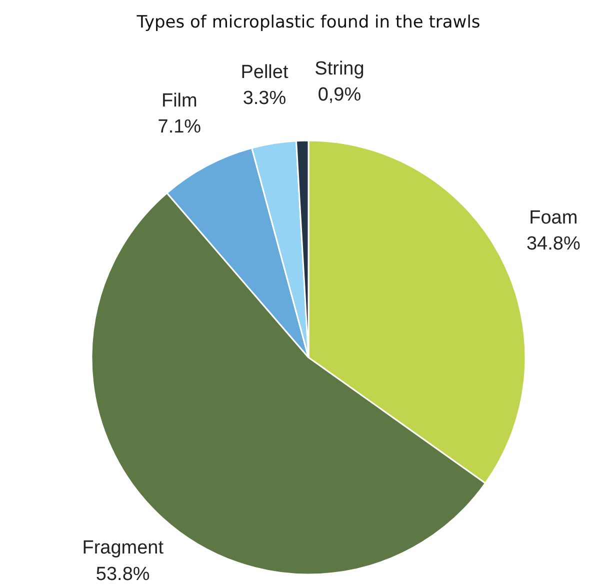 The image size is (590, 588). I want to click on chart-title: Types of microplastic found in the trawls, so click(308, 22).